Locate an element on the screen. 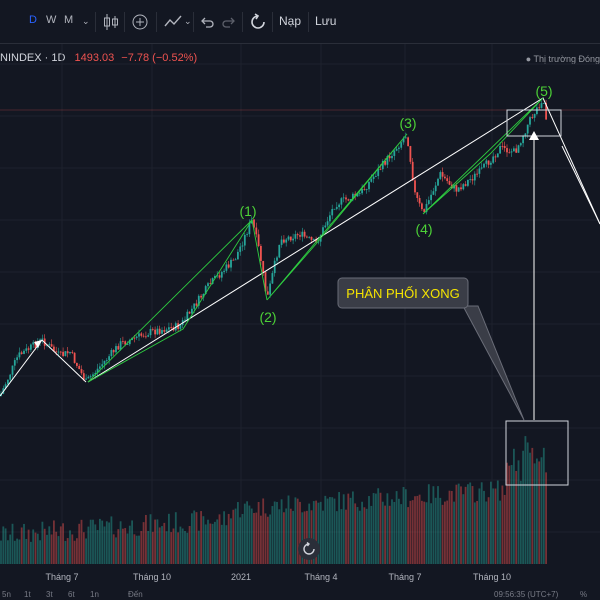  interval-week: W is located at coordinates (51, 20).